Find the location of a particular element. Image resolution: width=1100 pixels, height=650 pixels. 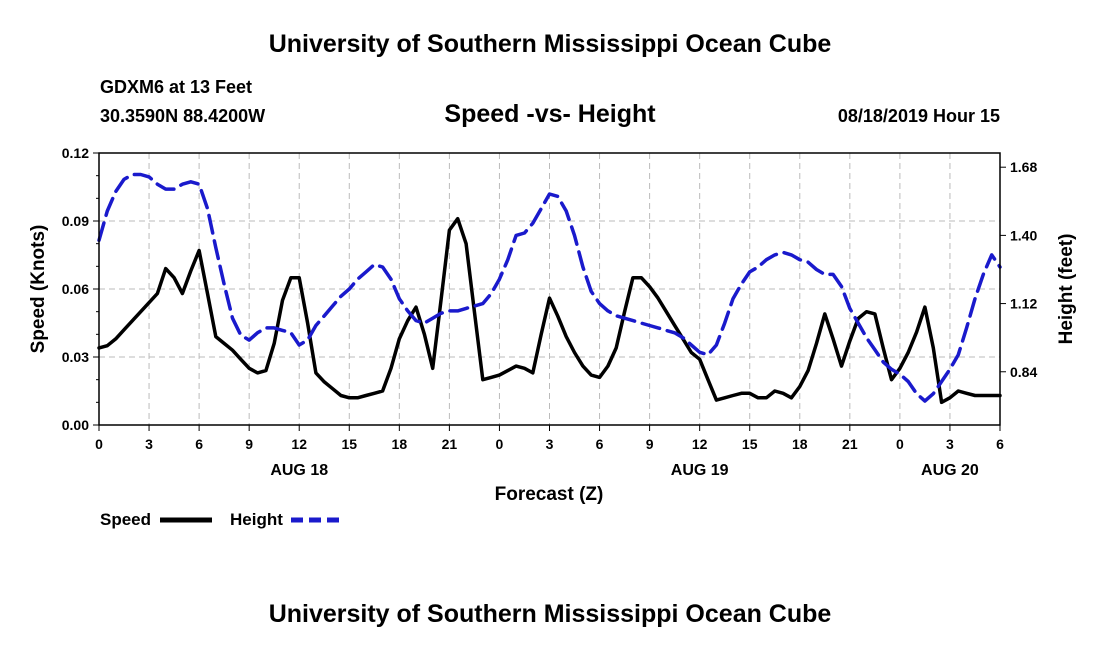

date-label: AUG 19 is located at coordinates (700, 470).